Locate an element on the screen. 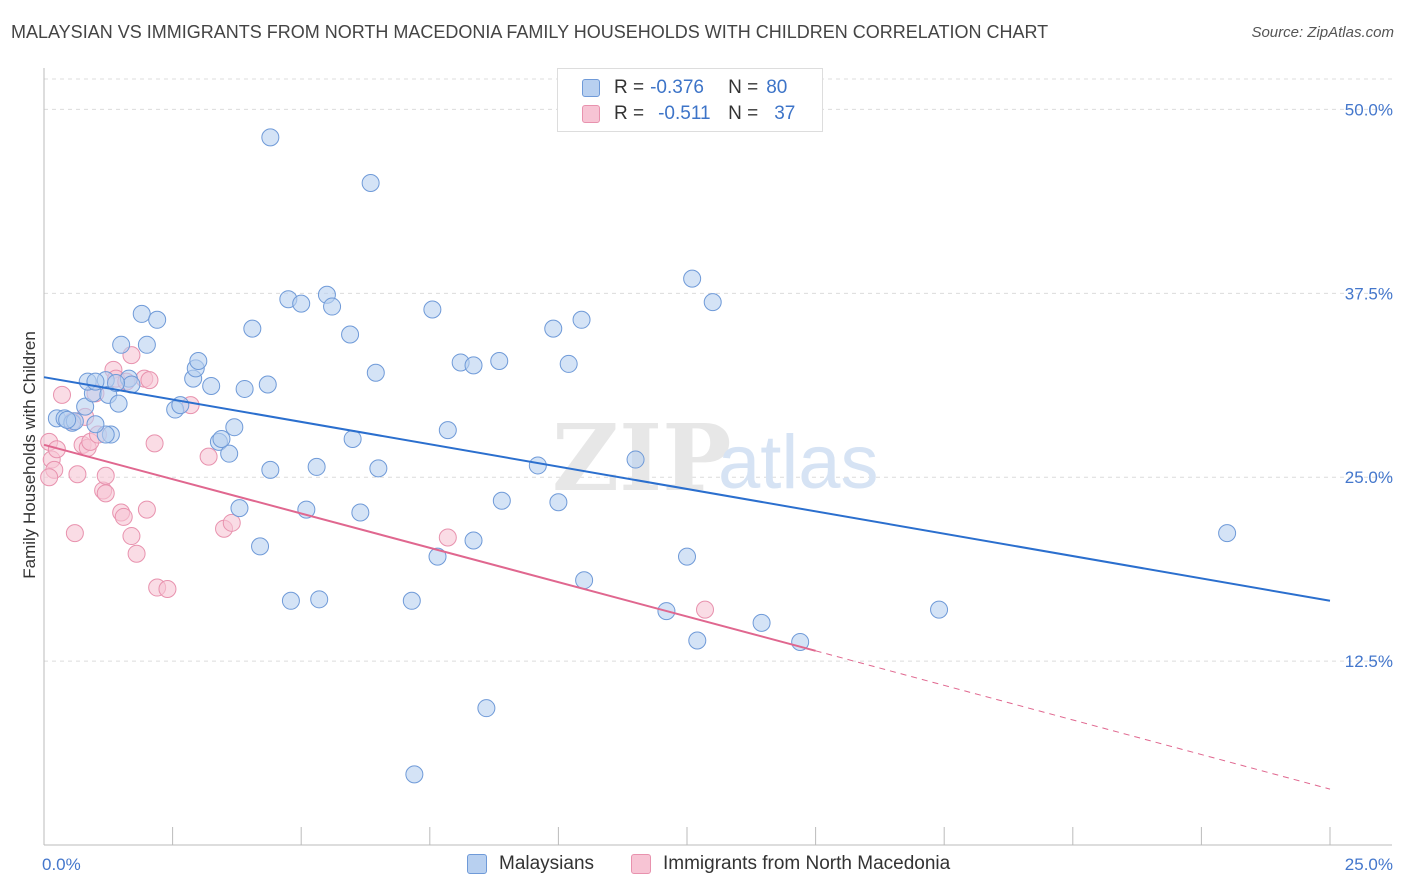  bottom-legend-label: Malaysians is located at coordinates (547, 863).